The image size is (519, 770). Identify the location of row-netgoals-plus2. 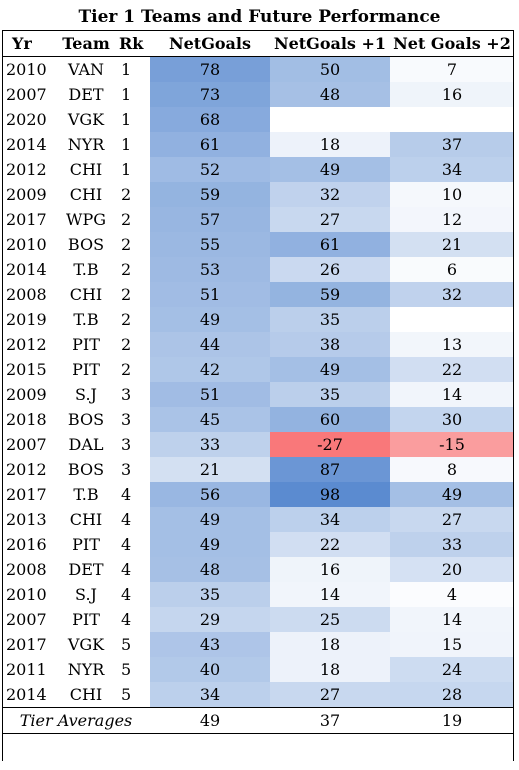
(452, 319).